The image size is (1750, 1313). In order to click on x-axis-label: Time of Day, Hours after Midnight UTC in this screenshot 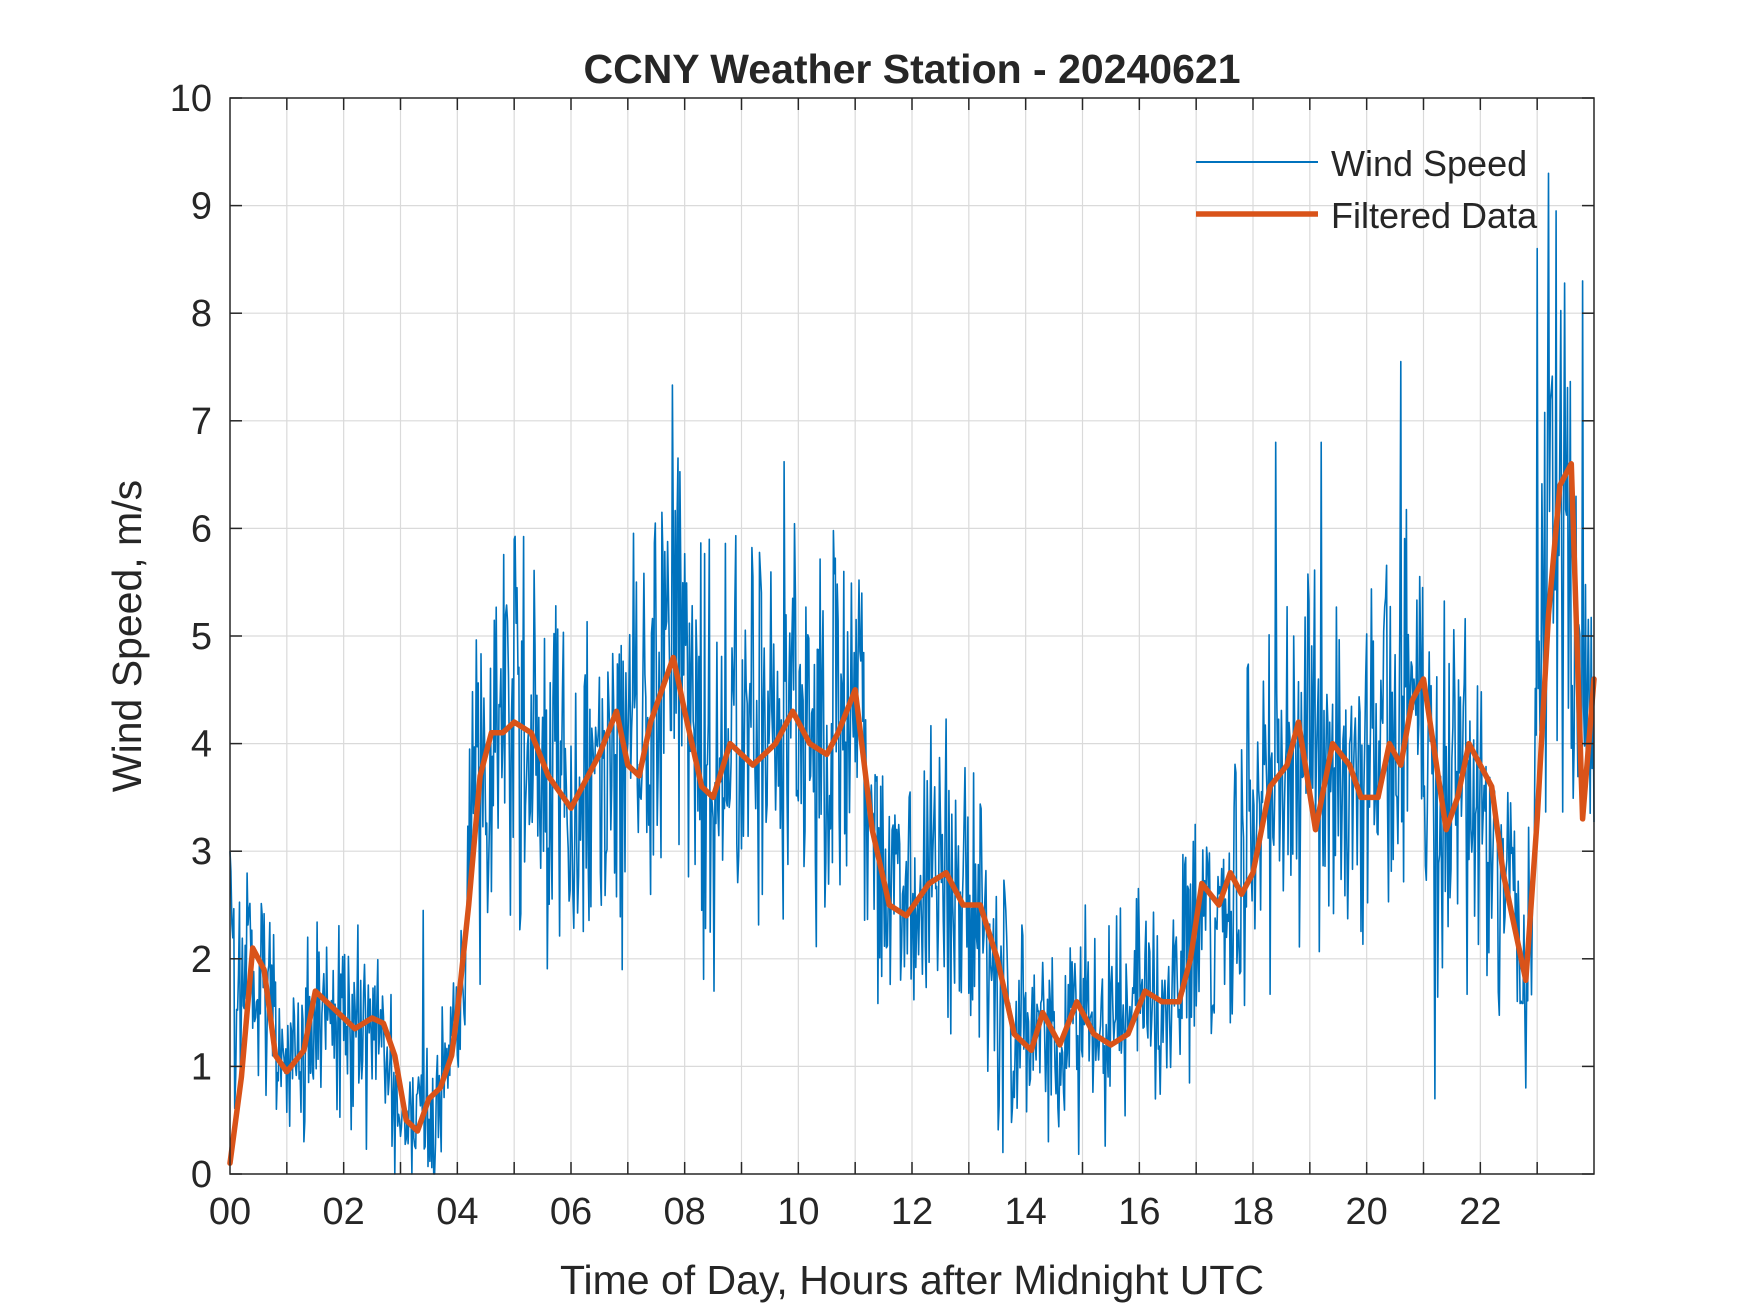, I will do `click(912, 1280)`.